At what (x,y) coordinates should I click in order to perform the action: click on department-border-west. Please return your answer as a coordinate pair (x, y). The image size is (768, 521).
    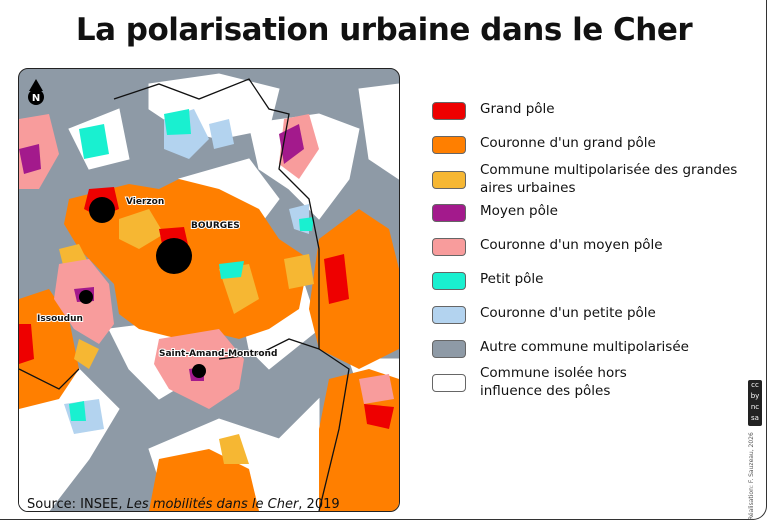
    Looking at the image, I should click on (49, 379).